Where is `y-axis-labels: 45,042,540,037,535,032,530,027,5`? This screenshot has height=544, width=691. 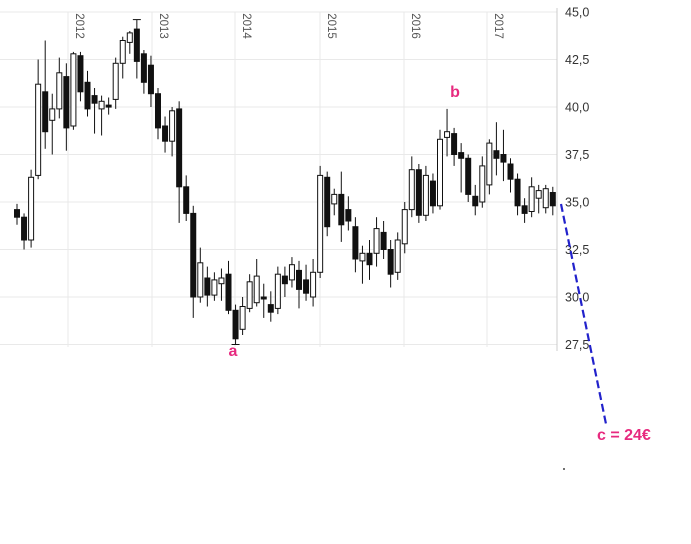 y-axis-labels: 45,042,540,037,535,032,530,027,5 is located at coordinates (577, 179).